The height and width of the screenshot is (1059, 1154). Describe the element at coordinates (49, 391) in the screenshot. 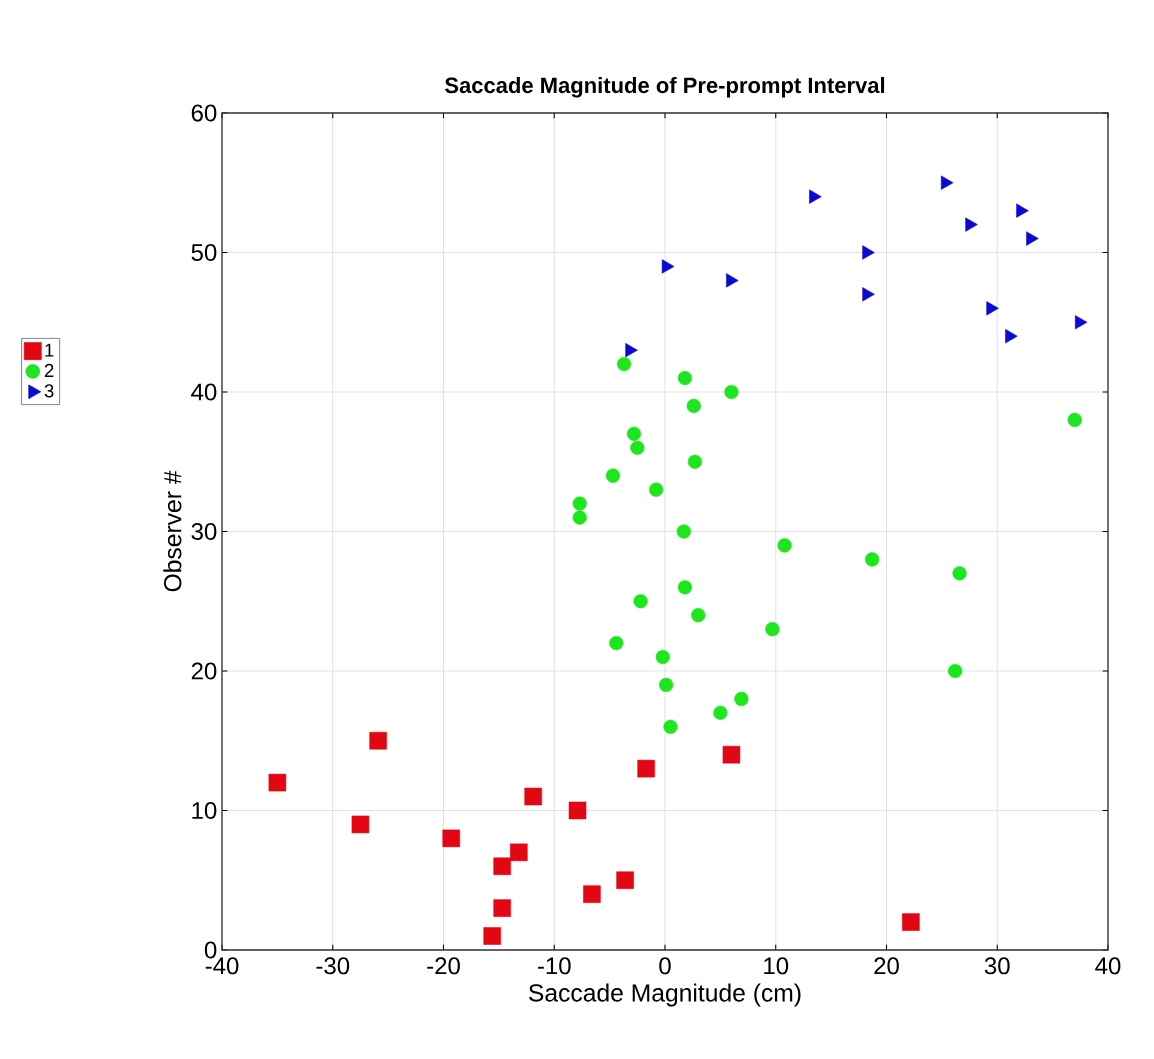

I see `legend-label: 3` at that location.